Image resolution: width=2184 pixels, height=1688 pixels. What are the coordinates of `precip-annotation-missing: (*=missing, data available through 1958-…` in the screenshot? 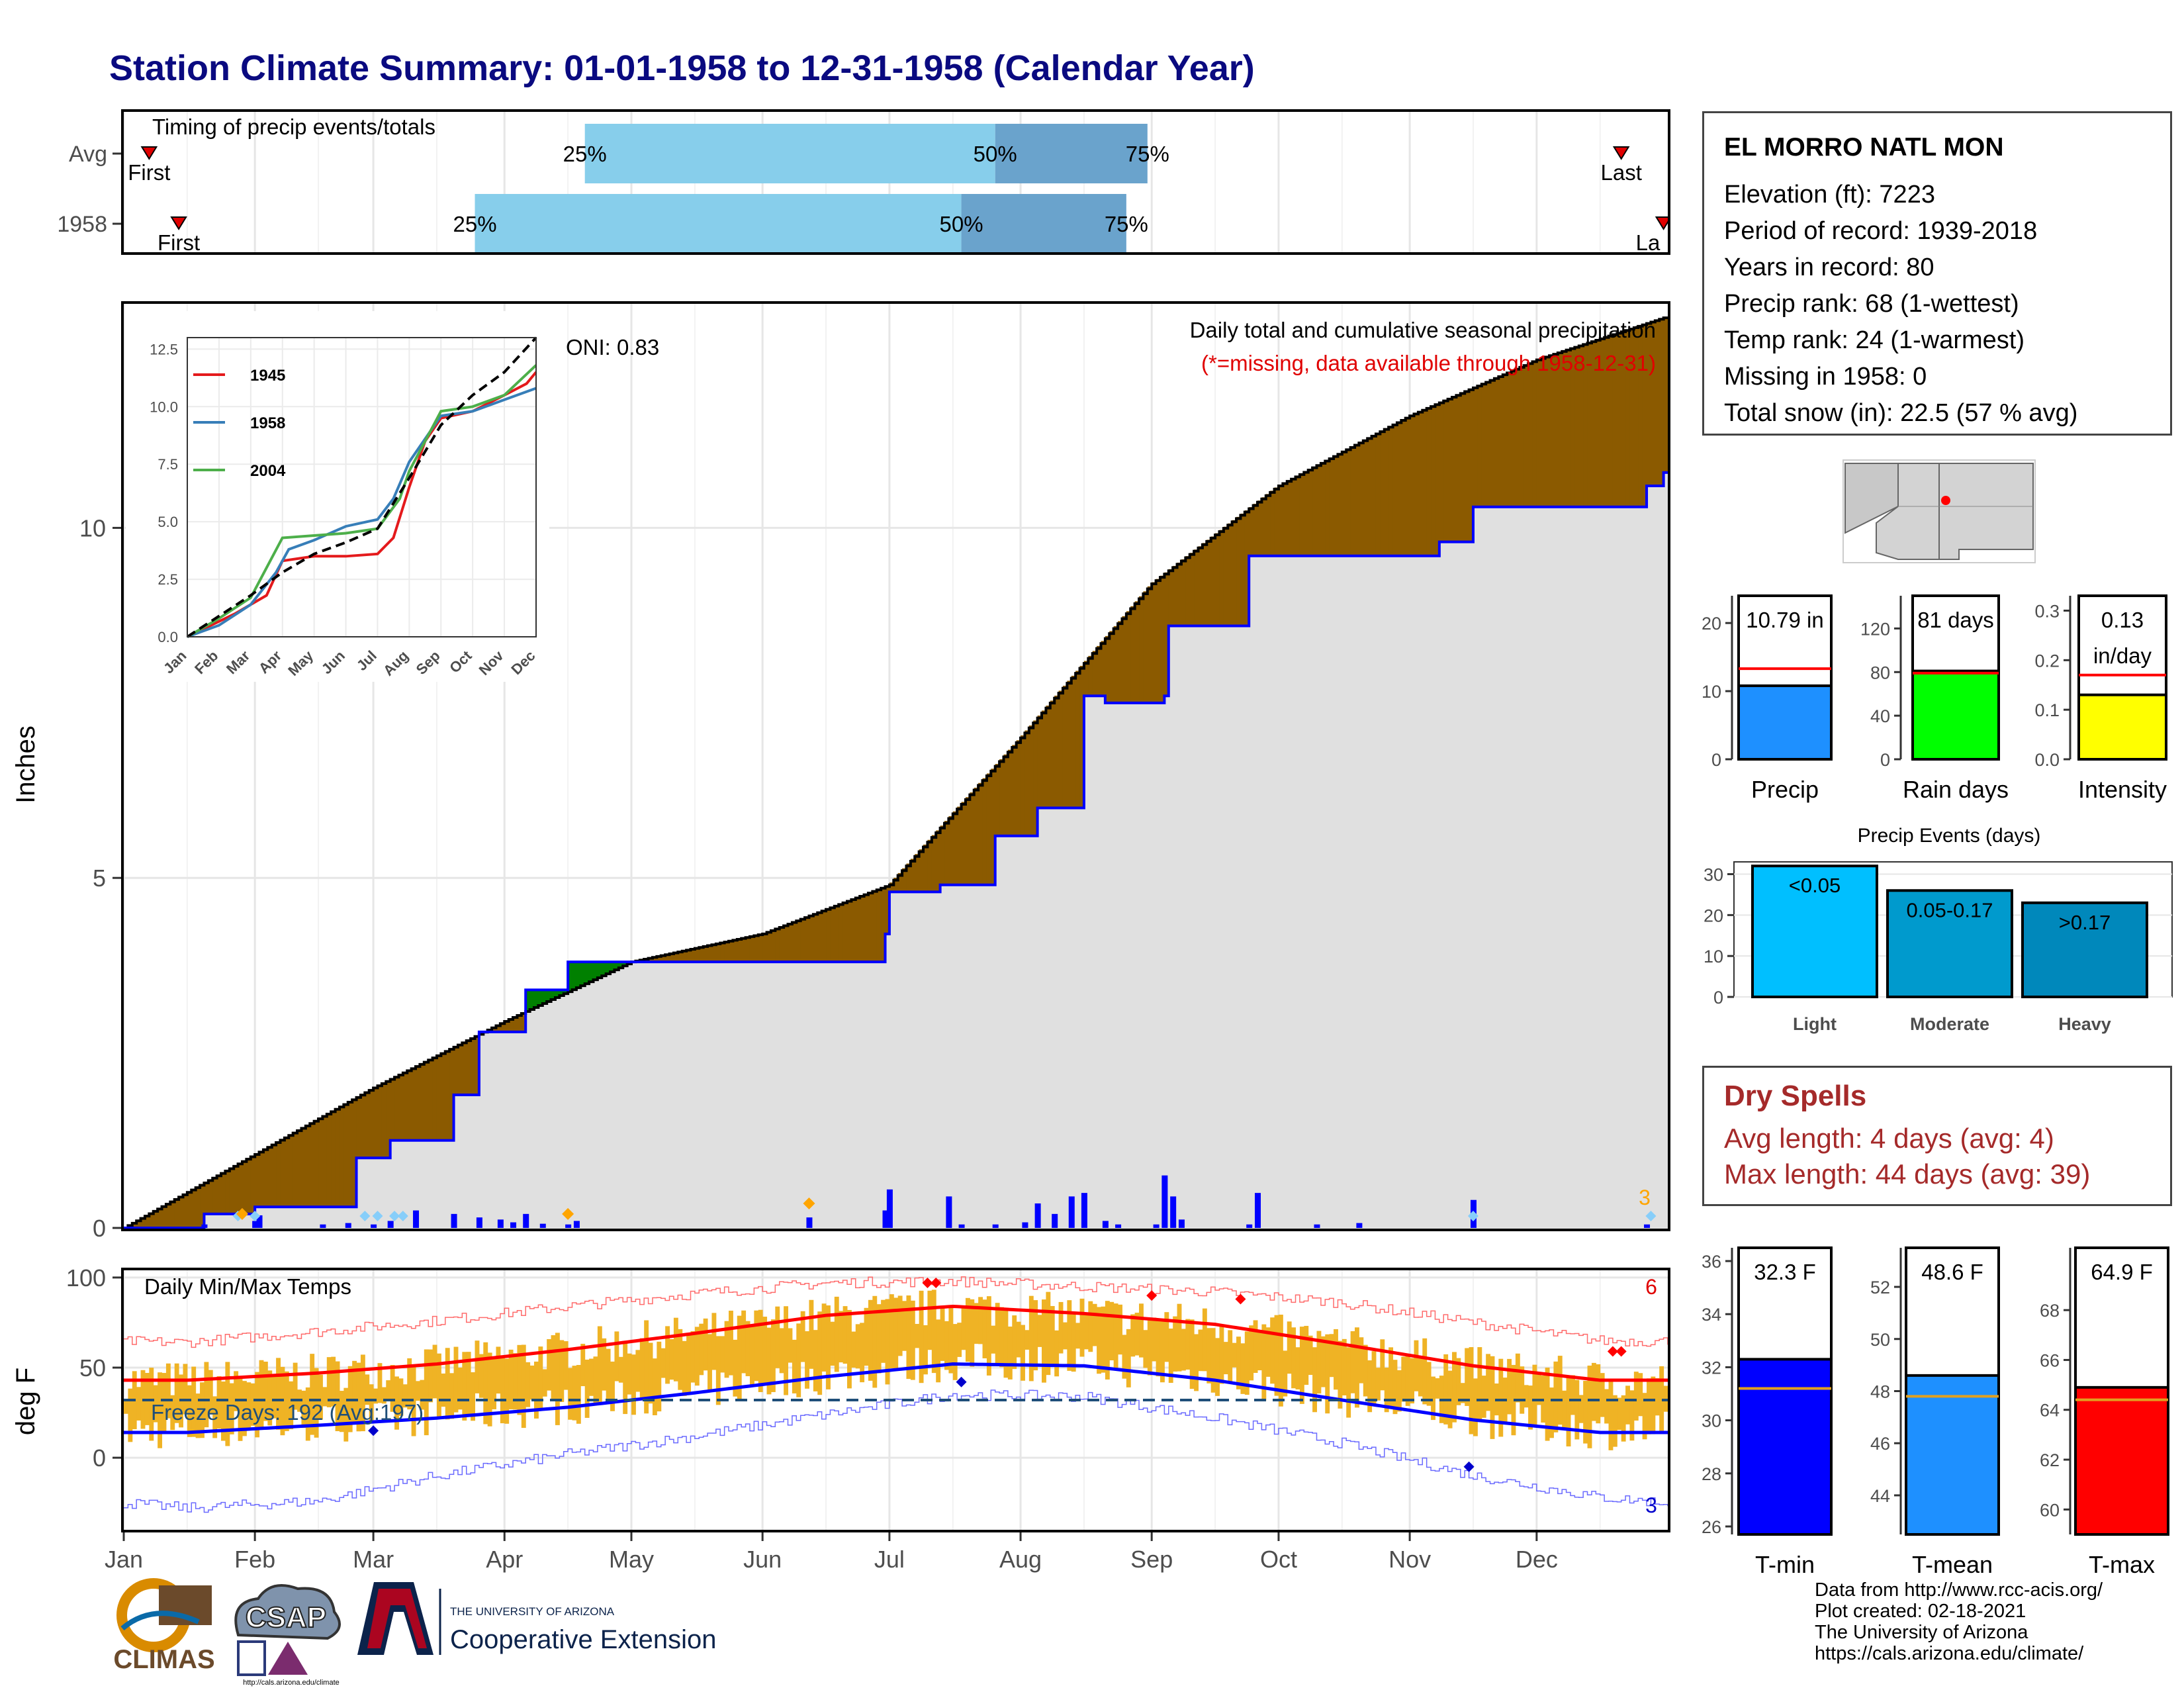 It's located at (1428, 363).